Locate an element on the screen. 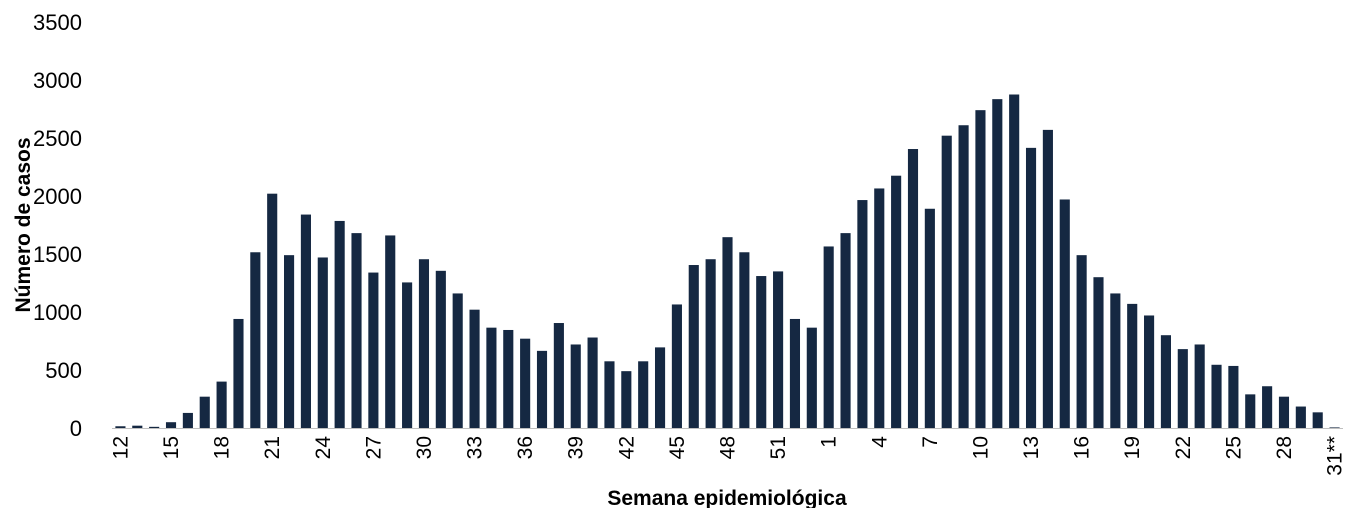 The height and width of the screenshot is (508, 1359). x-axis-title: Semana epidemiológica is located at coordinates (727, 497).